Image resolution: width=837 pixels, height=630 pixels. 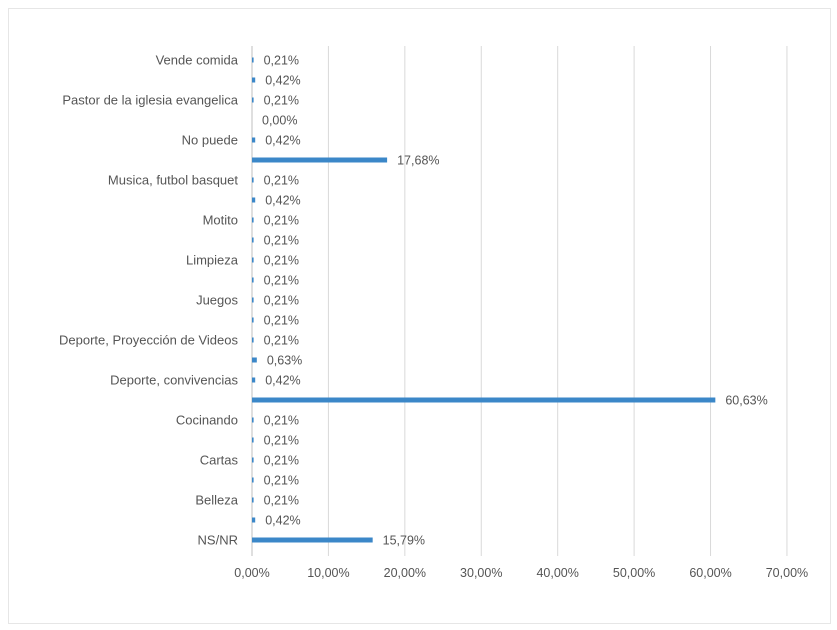 I want to click on x-tick-label: 0,00%, so click(x=251, y=573).